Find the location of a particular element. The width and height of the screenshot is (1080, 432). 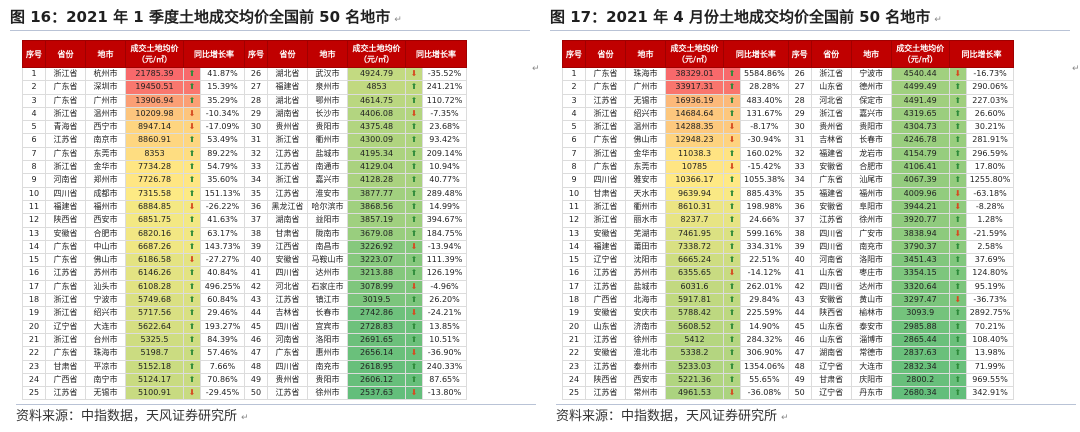

city-header: 地市 is located at coordinates (327, 54).